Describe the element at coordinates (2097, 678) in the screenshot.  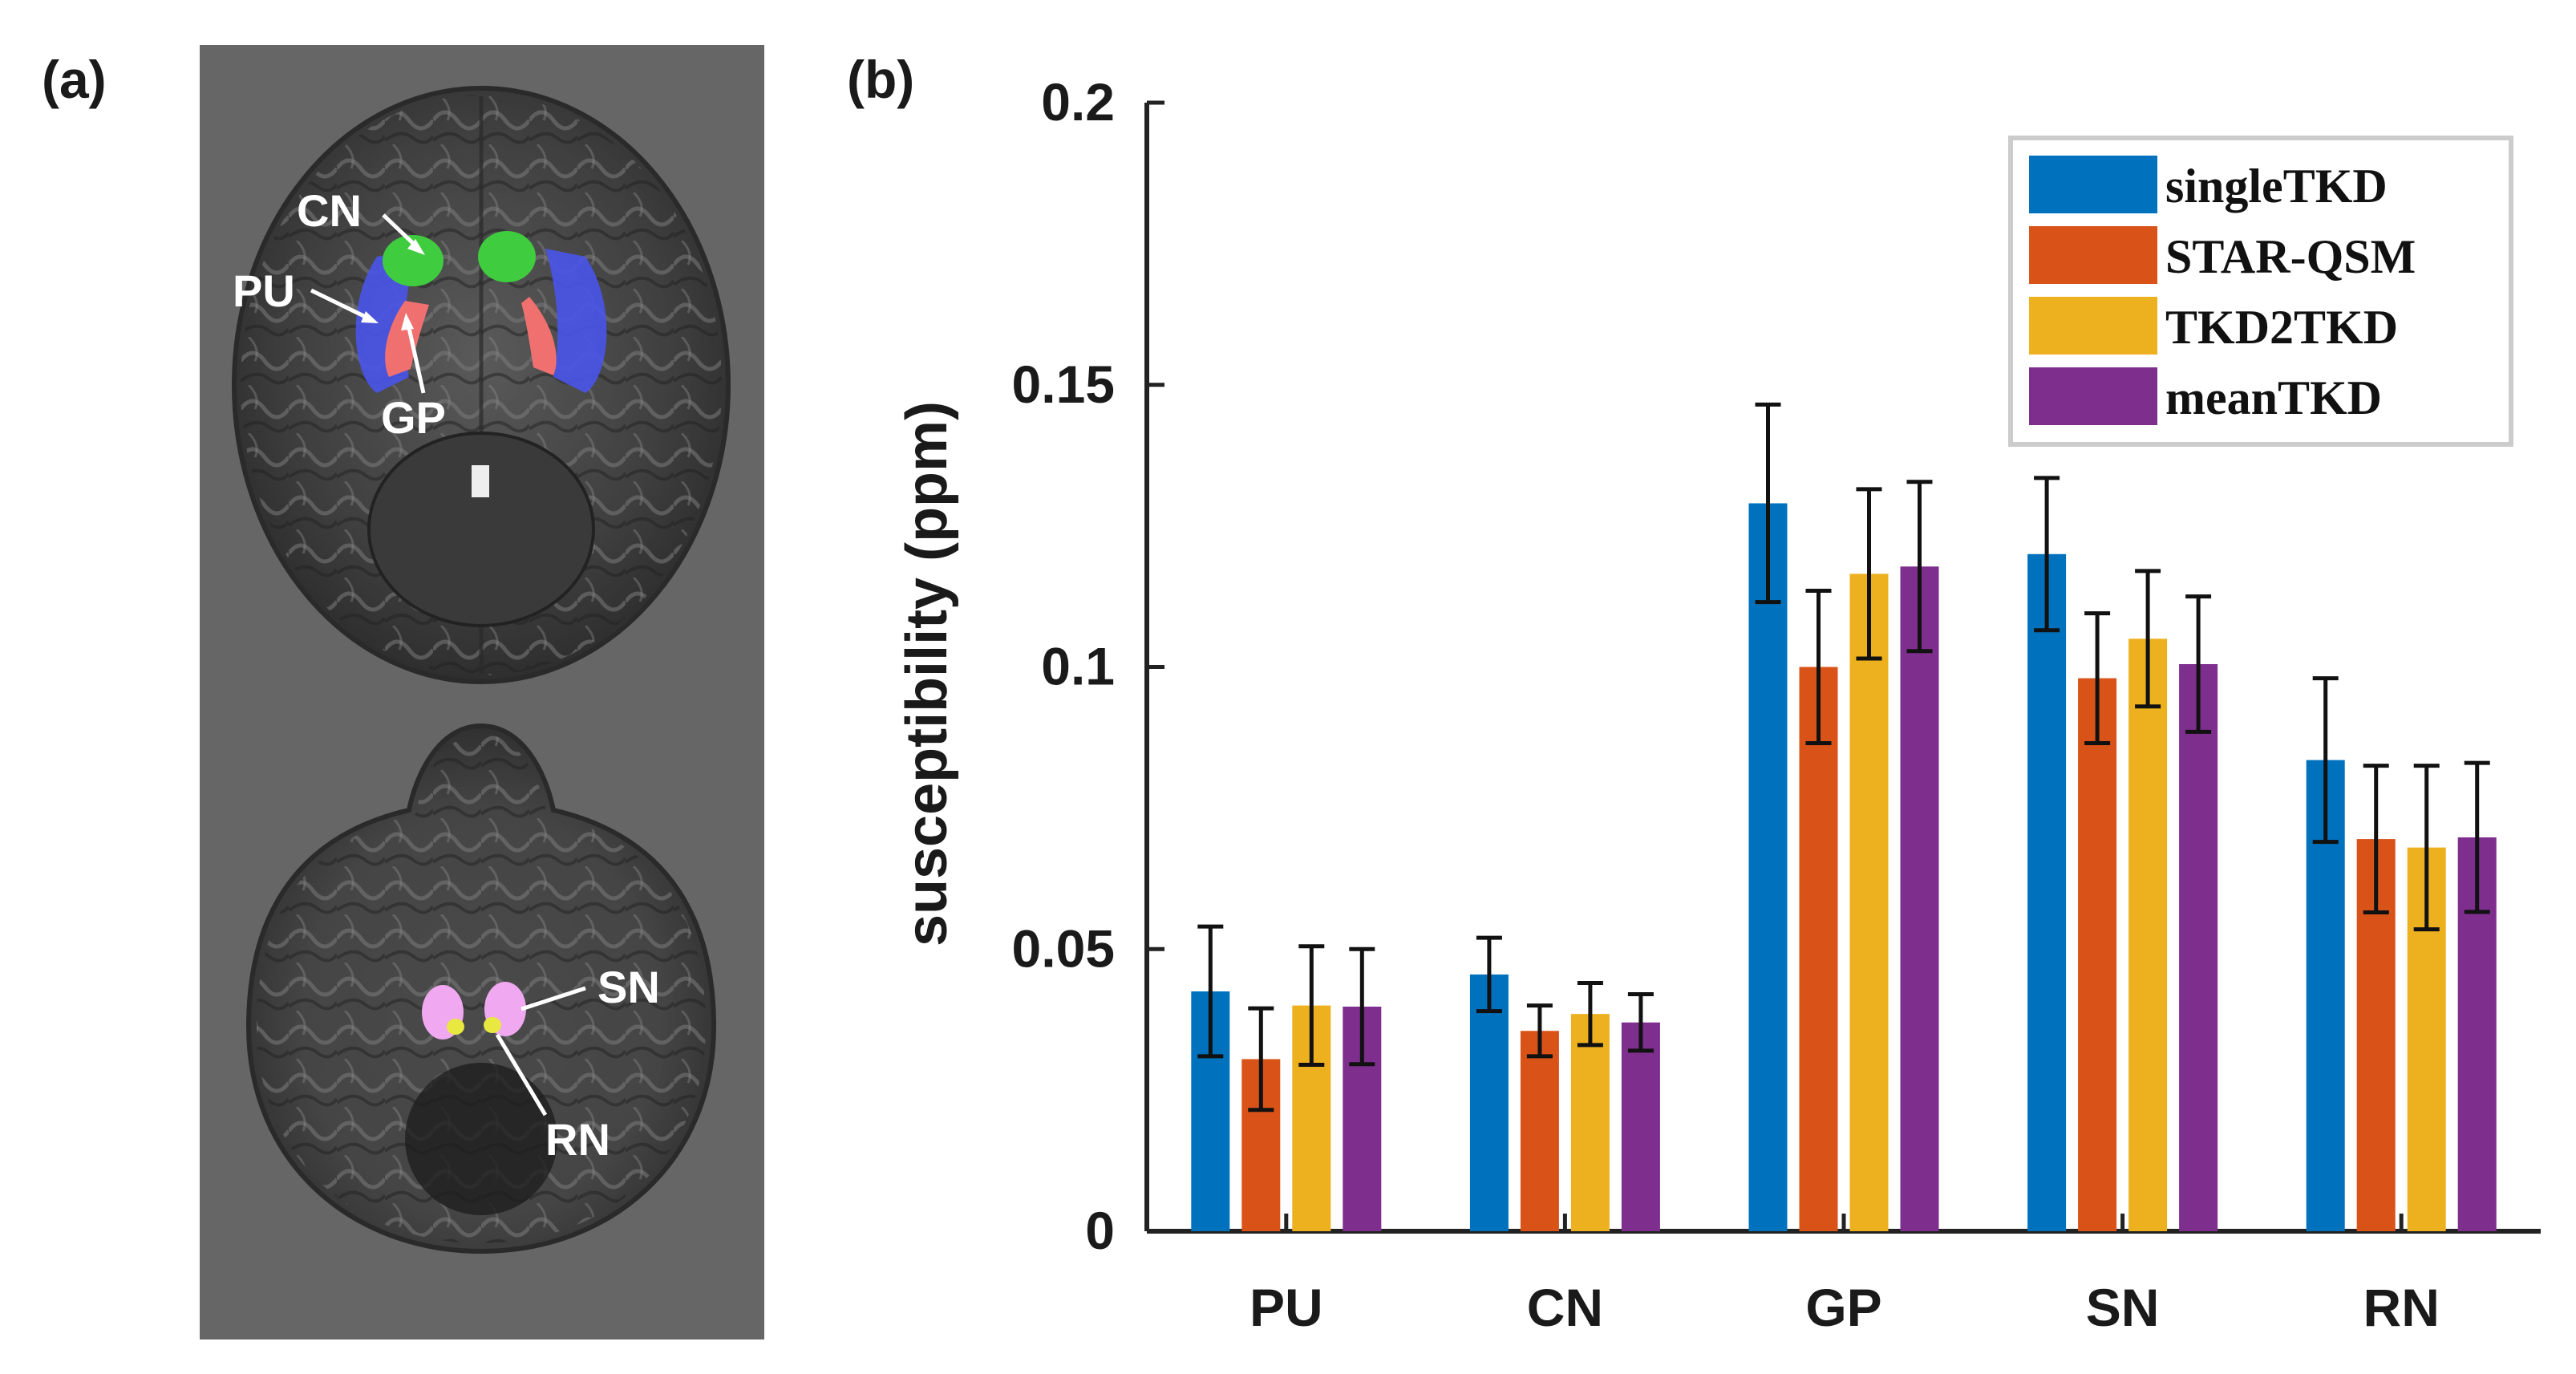
I see `error-bar-star-qsm-sn` at that location.